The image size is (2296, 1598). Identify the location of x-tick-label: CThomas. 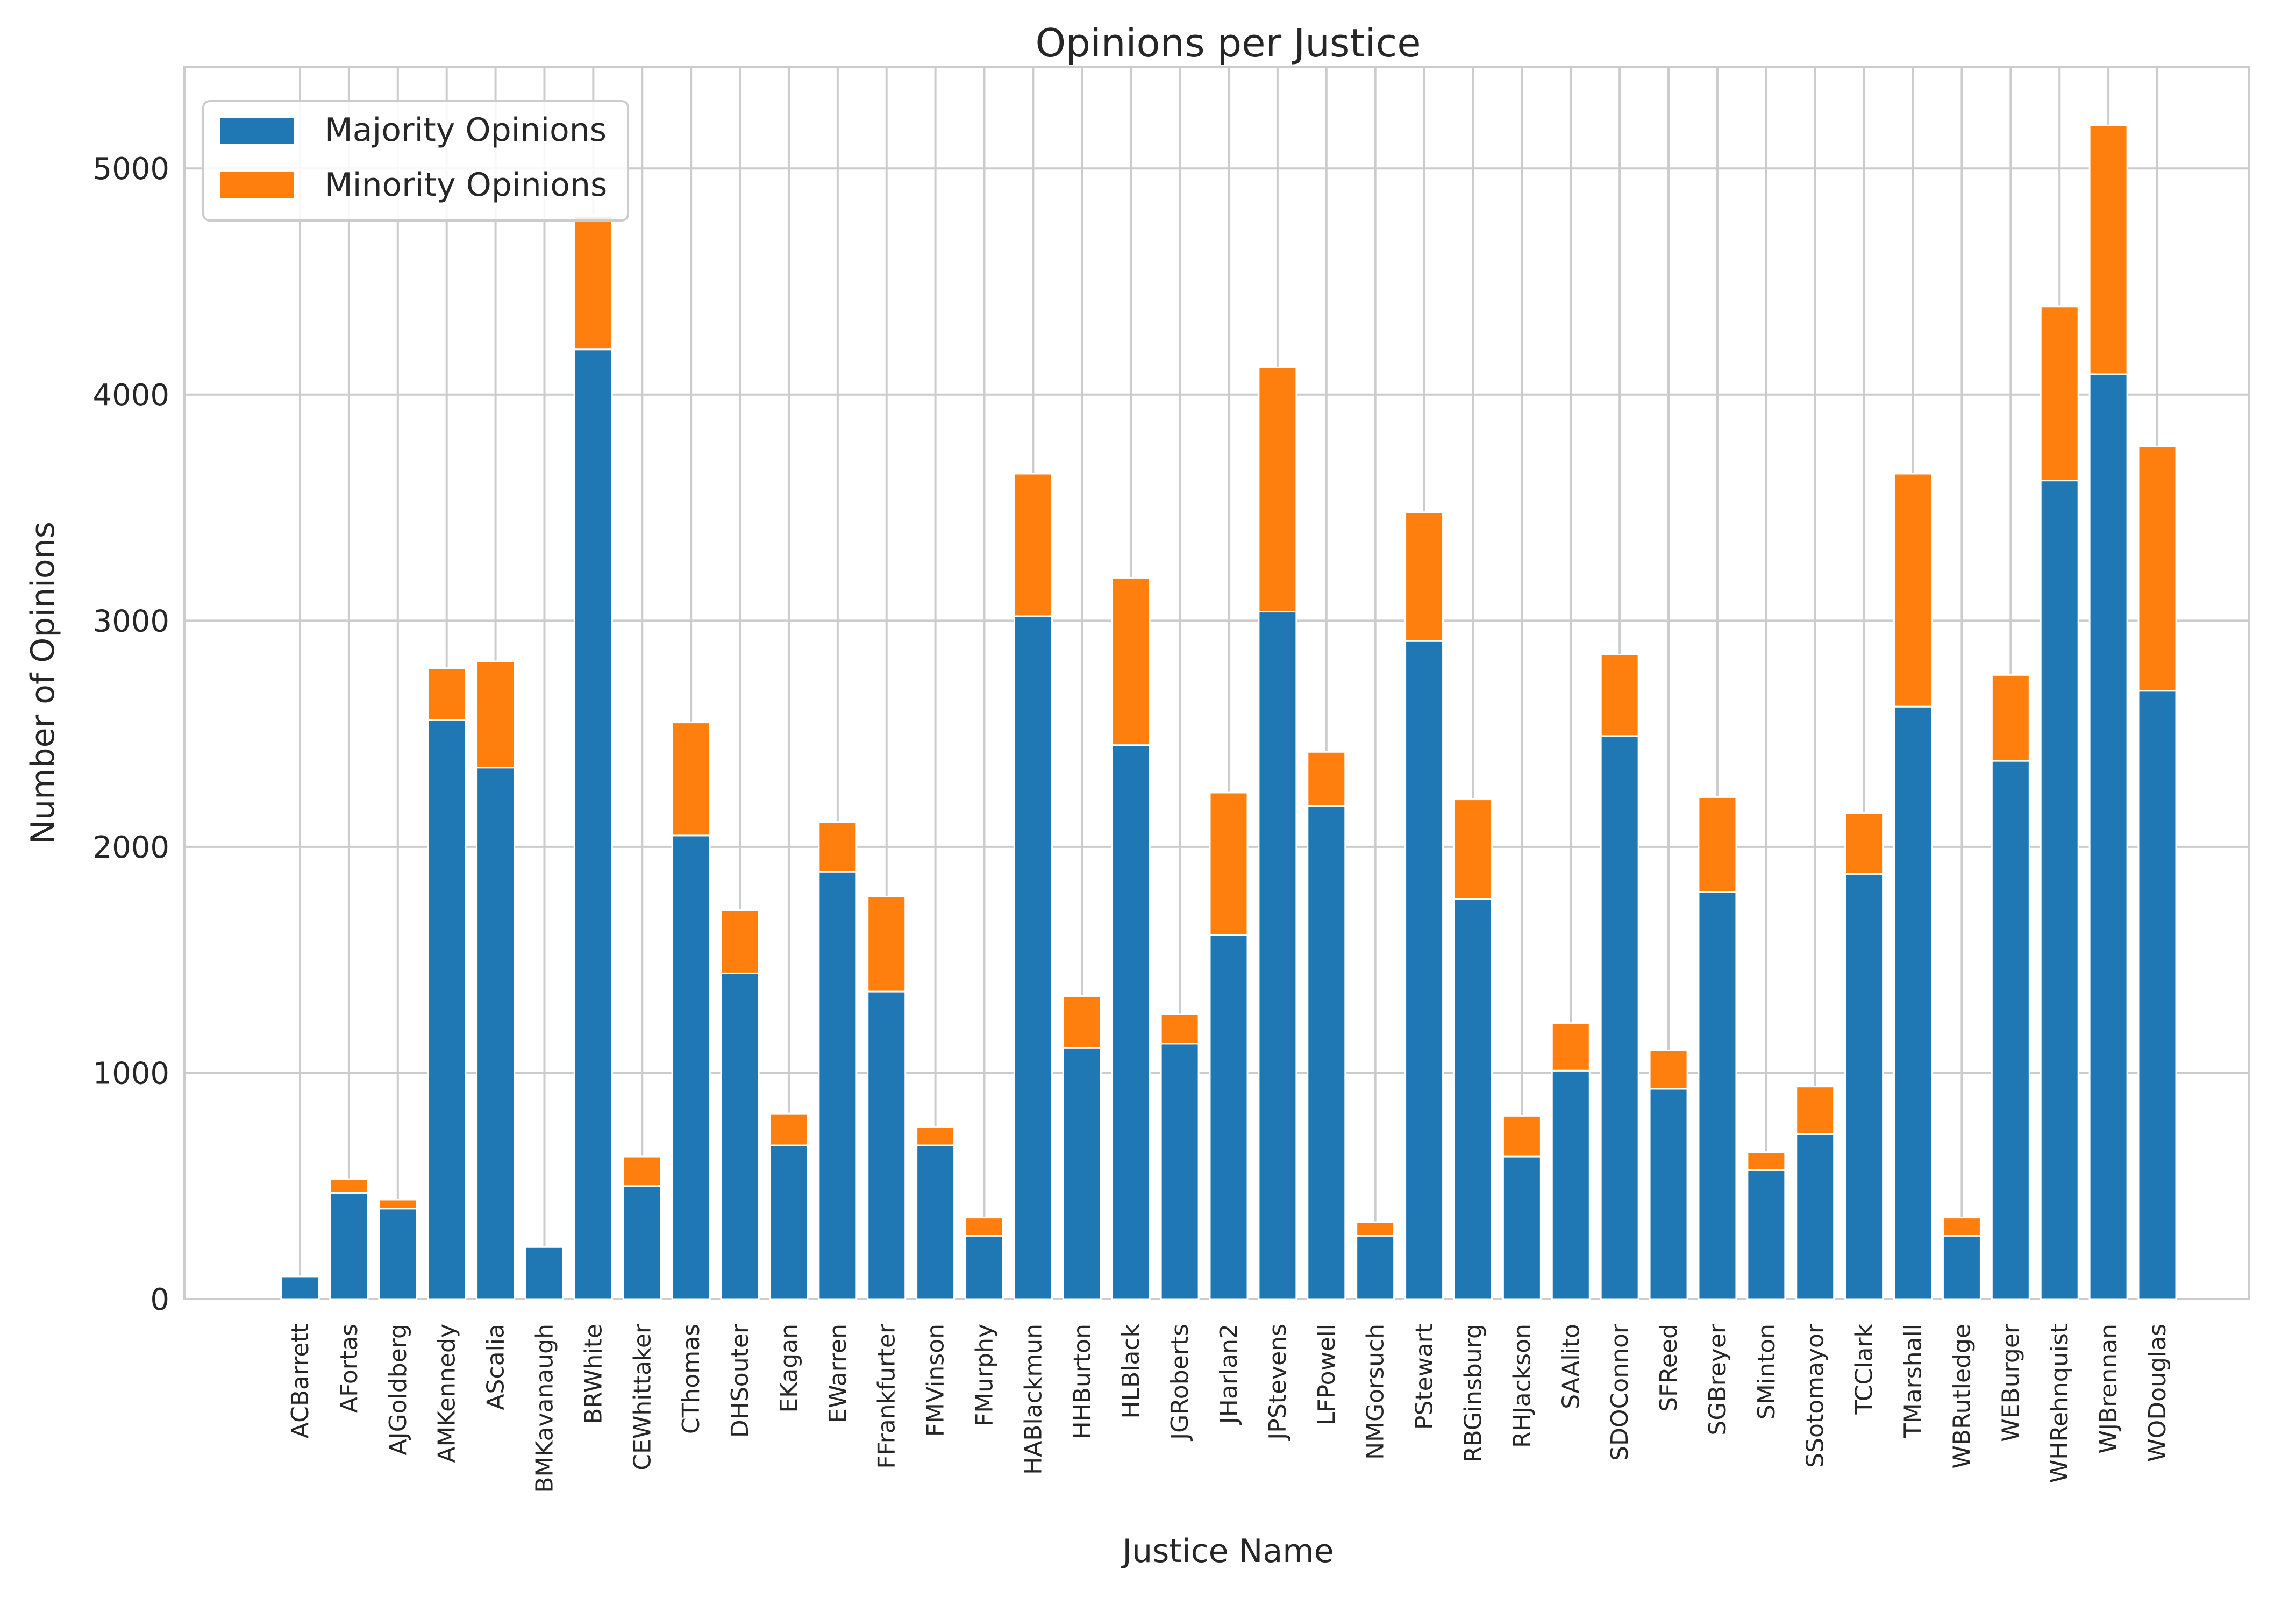
(691, 1379).